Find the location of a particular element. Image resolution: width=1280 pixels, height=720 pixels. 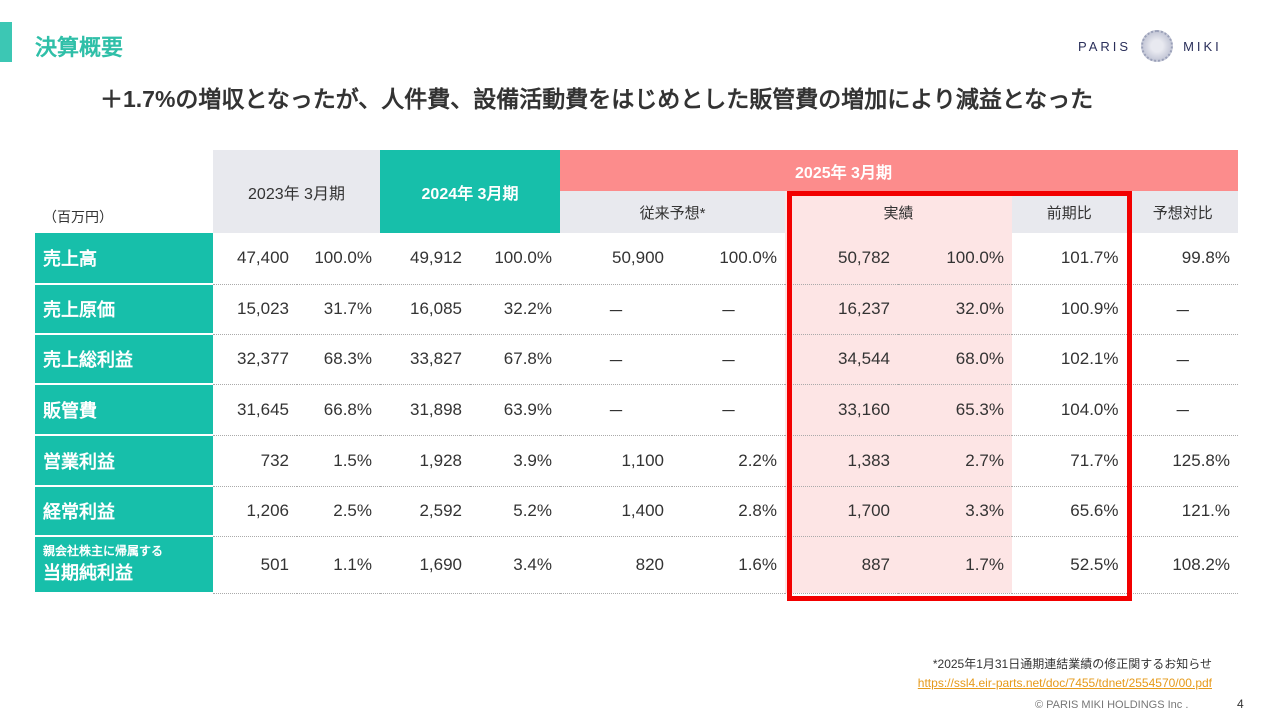

cell-yoy: 100.9% is located at coordinates (1069, 309).